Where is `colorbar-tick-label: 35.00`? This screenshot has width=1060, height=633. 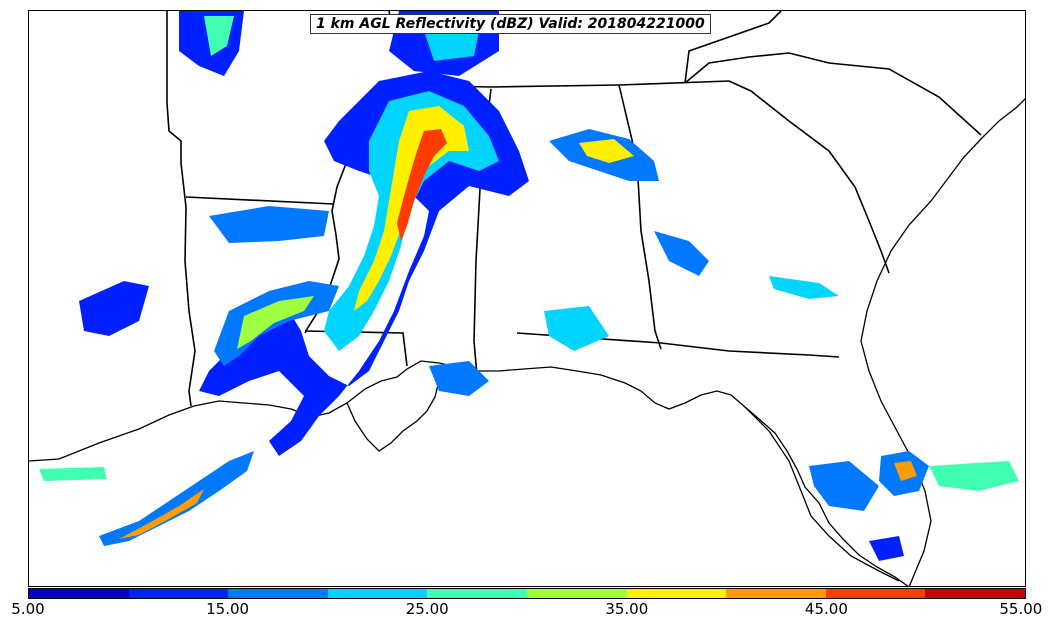 colorbar-tick-label: 35.00 is located at coordinates (627, 609).